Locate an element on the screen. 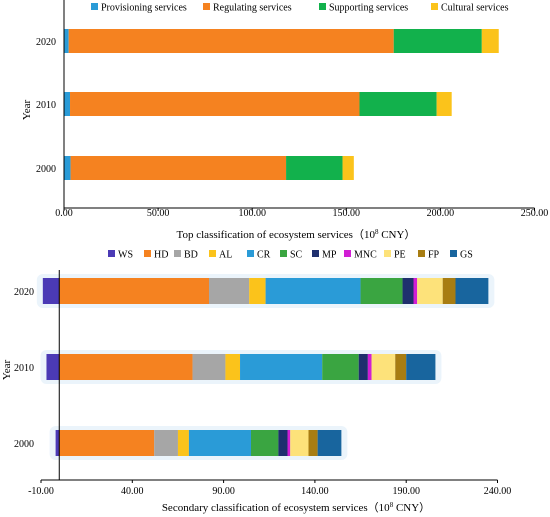  legend-label: Provisioning services is located at coordinates (144, 8).